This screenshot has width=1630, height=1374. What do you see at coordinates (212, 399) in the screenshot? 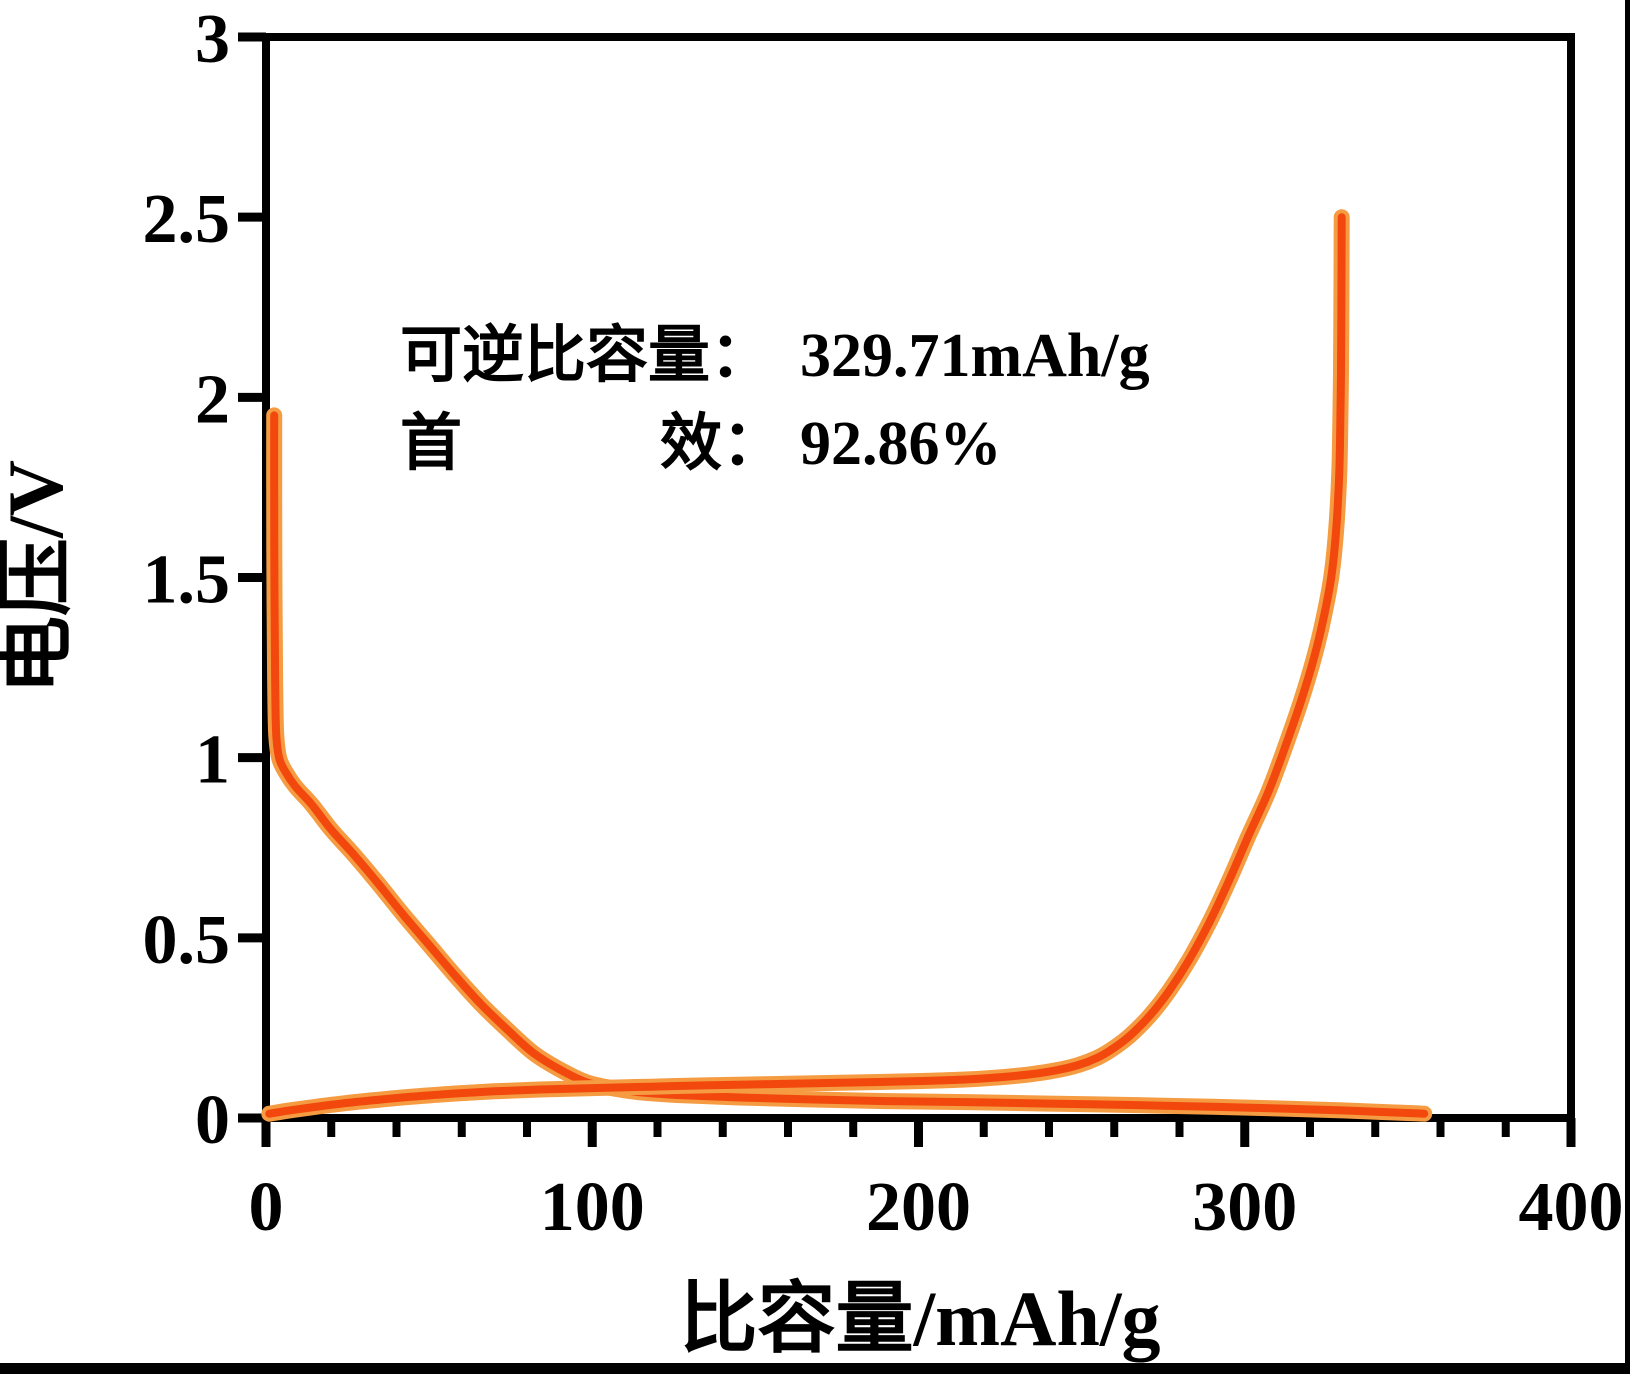
I see `y-tick-label: 2` at bounding box center [212, 399].